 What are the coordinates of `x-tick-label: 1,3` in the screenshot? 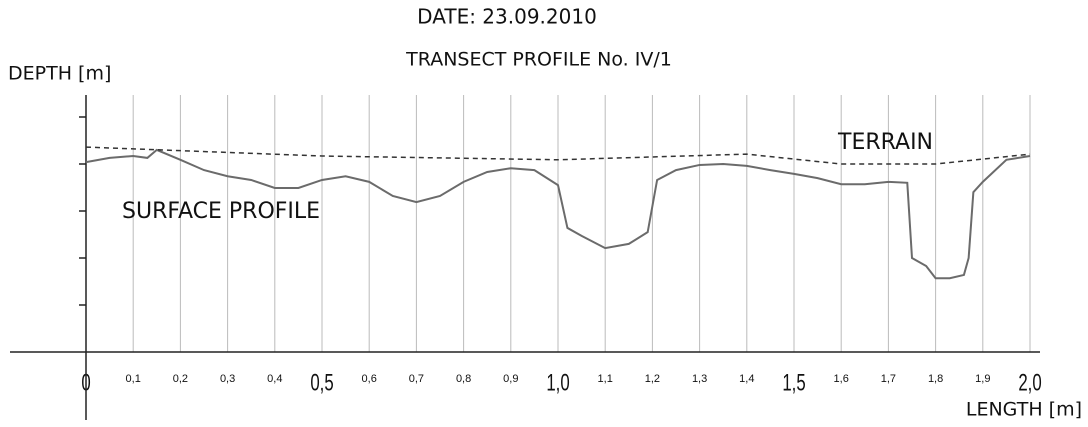 It's located at (699, 379).